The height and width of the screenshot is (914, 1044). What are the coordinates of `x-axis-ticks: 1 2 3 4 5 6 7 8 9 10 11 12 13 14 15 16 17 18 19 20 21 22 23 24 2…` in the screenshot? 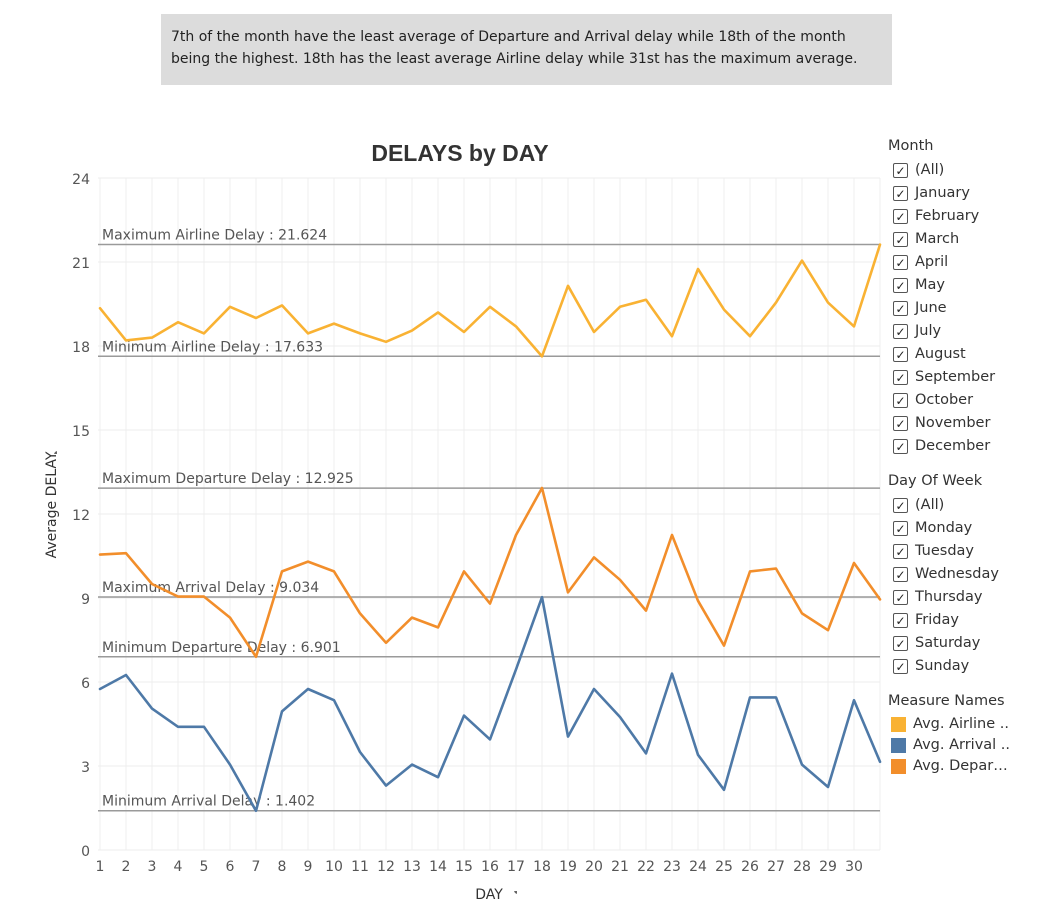 It's located at (479, 867).